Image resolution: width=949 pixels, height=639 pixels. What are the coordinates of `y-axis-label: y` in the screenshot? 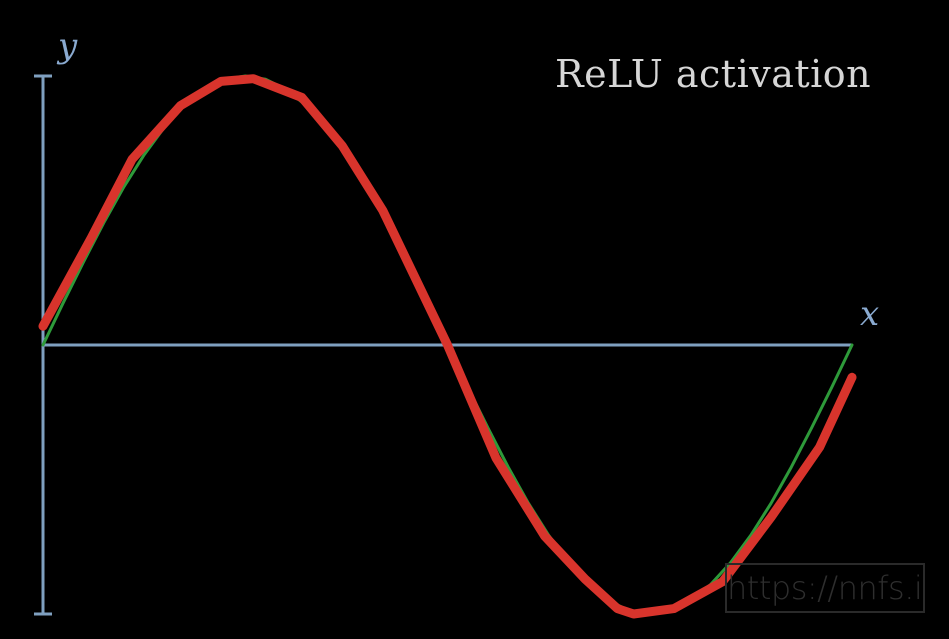 It's located at (68, 46).